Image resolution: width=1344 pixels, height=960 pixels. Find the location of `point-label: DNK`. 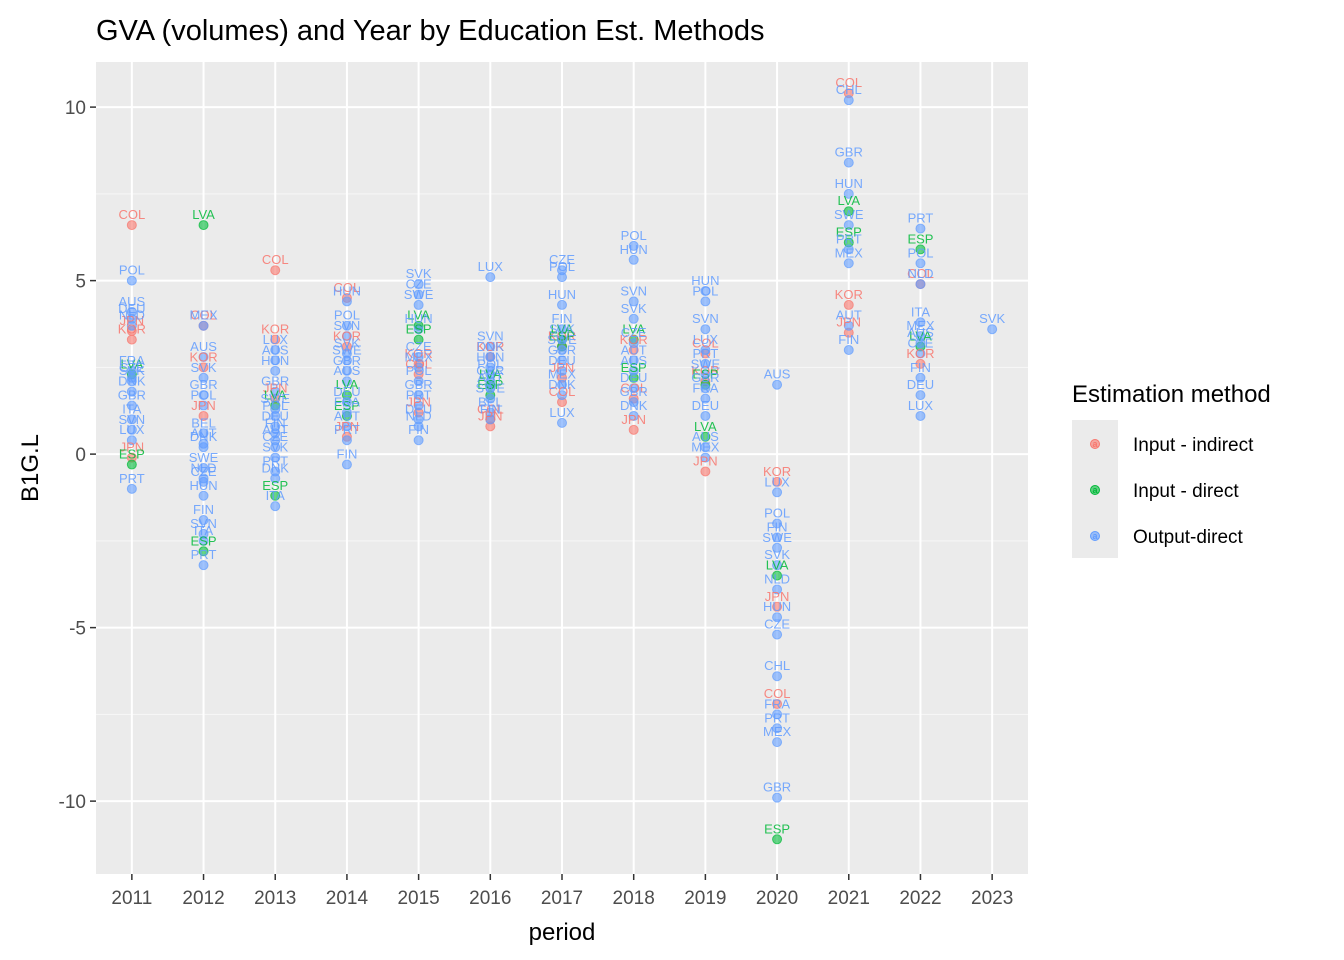

point-label: DNK is located at coordinates (276, 467).